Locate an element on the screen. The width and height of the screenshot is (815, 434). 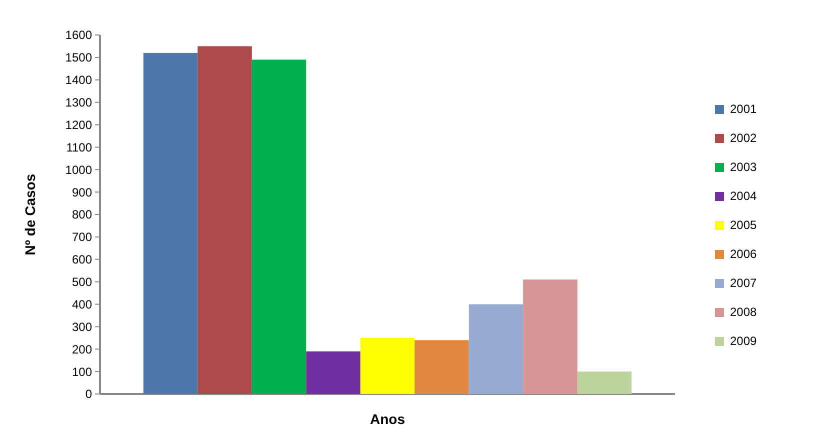
y-tick-label: 300 is located at coordinates (82, 327).